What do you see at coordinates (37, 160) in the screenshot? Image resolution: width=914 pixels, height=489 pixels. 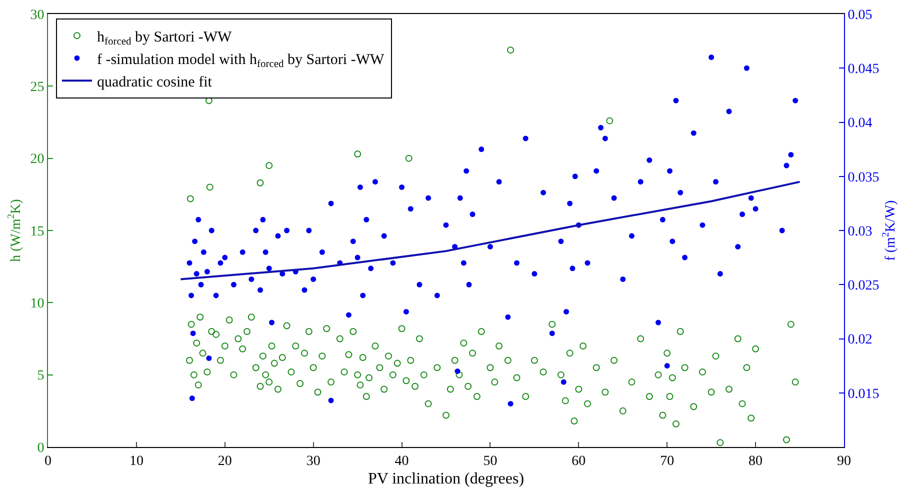 I see `y-tick-label: 20` at bounding box center [37, 160].